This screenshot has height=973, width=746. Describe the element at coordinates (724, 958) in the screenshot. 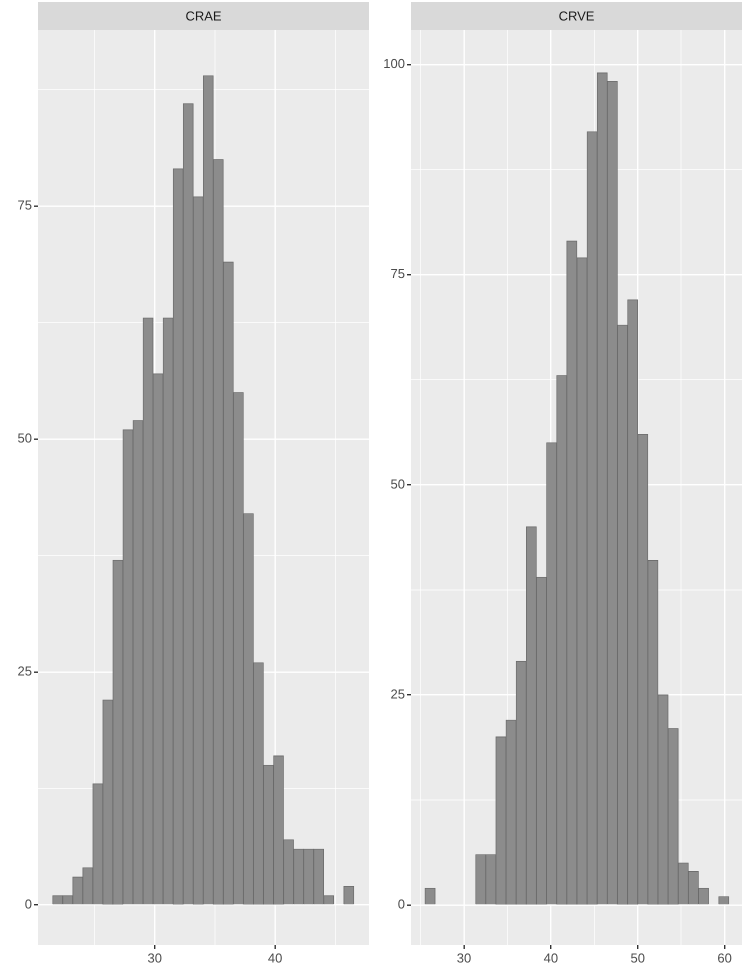

I see `x-tick-label: 60` at that location.